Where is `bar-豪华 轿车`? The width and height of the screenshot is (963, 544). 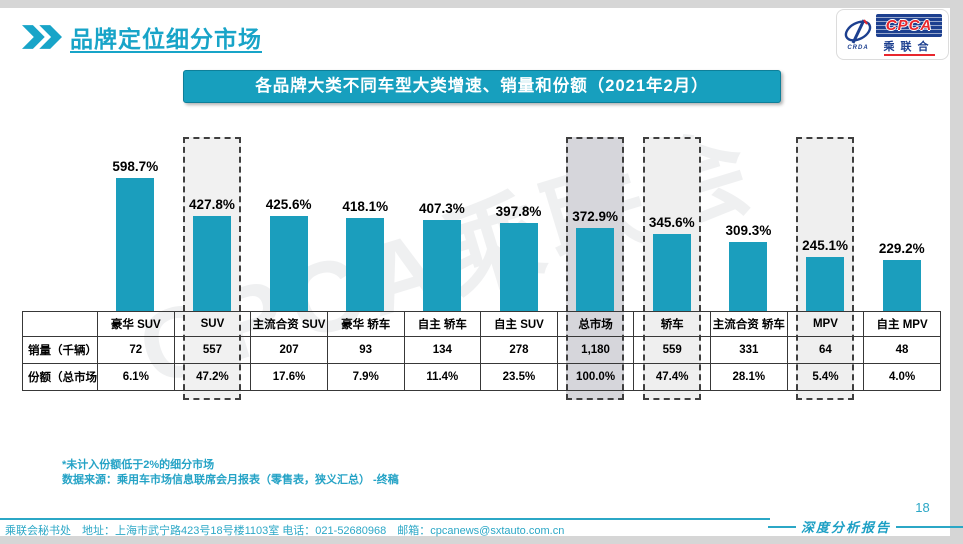 bar-豪华 轿车 is located at coordinates (365, 264).